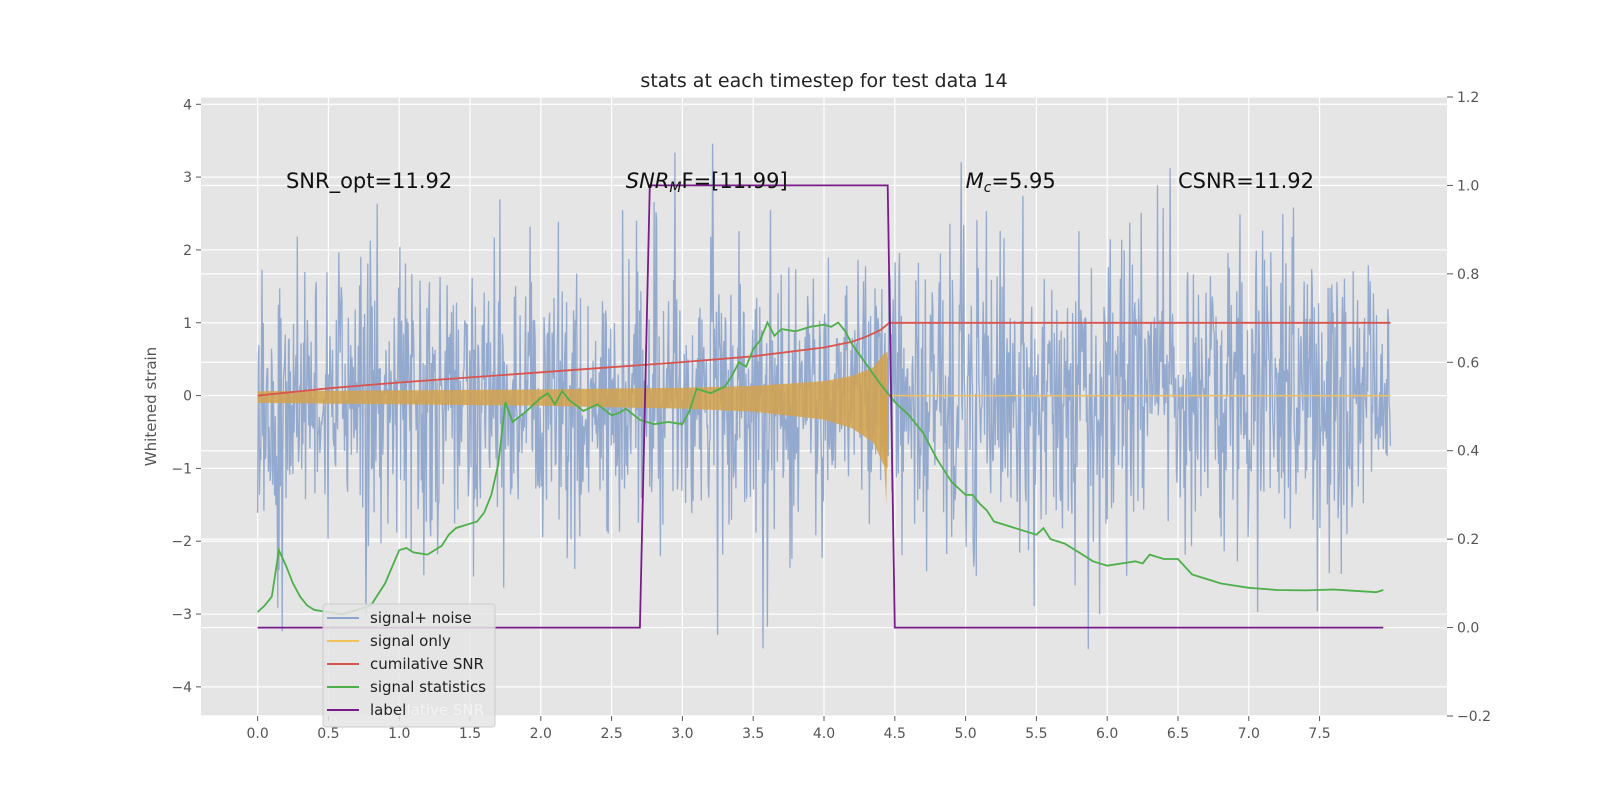 The image size is (1600, 804). I want to click on legend-label-cumilative-snr: cumilative SNR, so click(427, 664).